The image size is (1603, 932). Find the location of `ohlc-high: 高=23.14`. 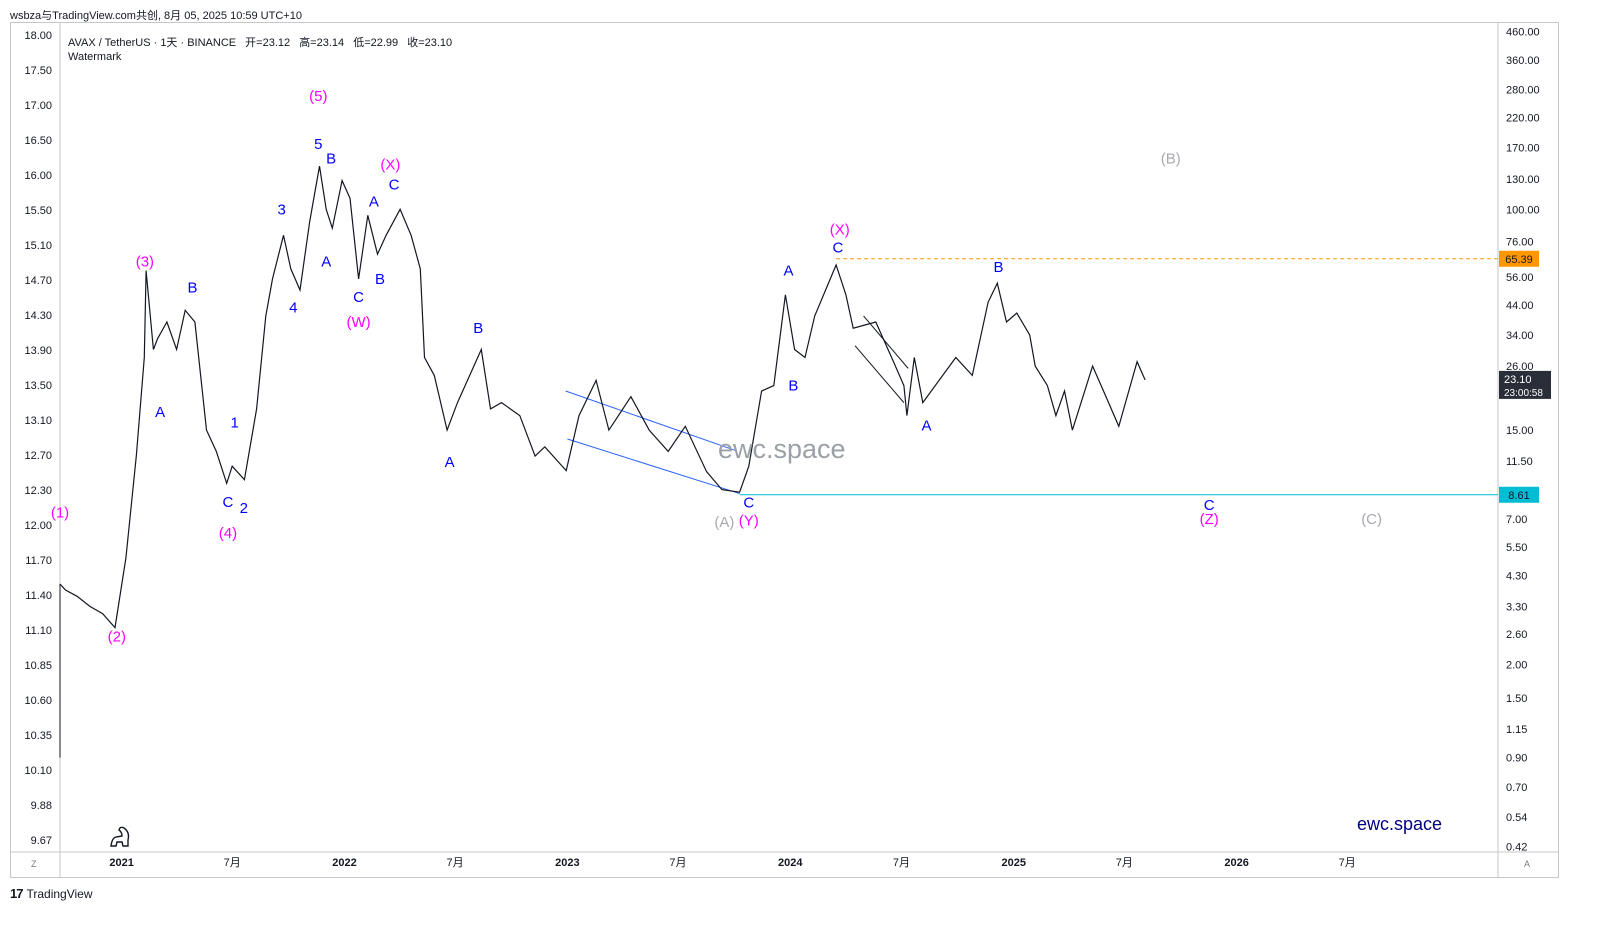

ohlc-high: 高=23.14 is located at coordinates (322, 43).